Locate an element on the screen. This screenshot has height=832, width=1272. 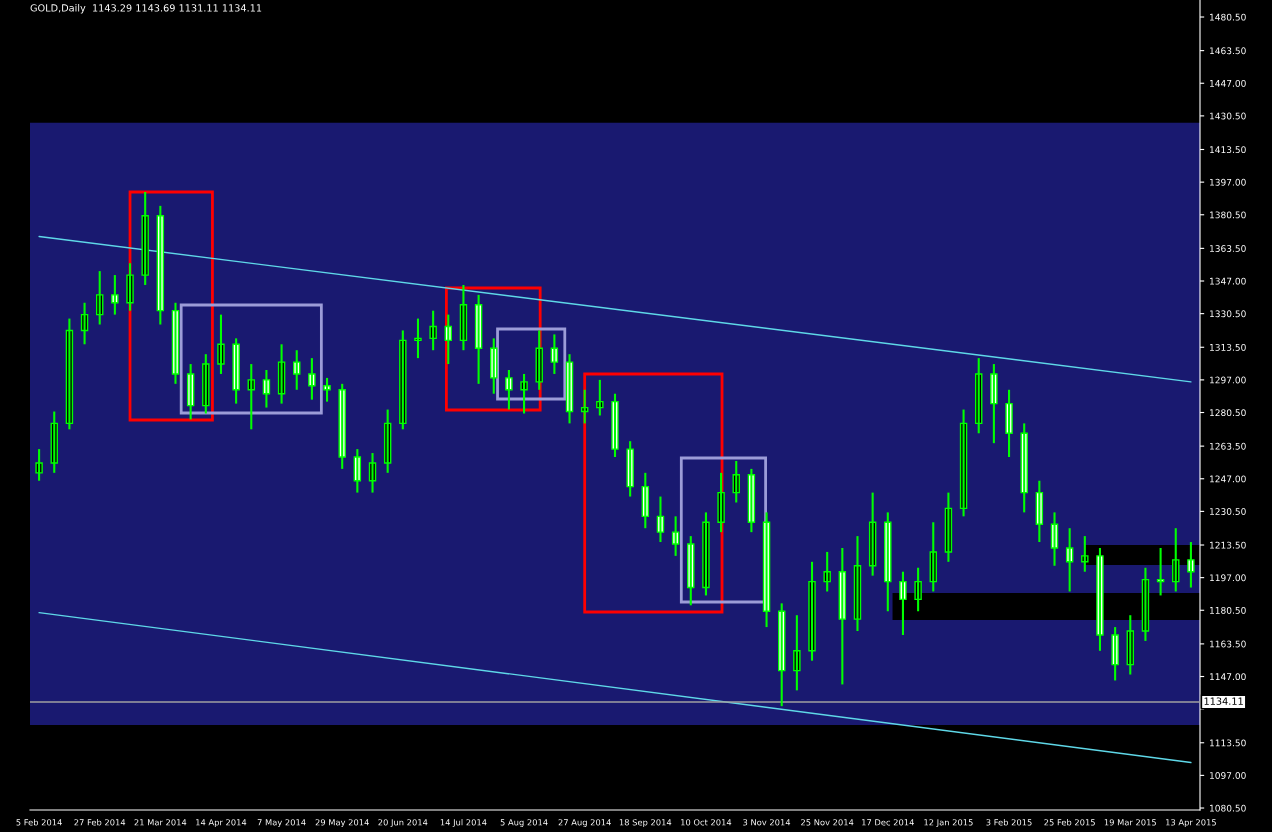
y-tick-label: 1263.50 is located at coordinates (1228, 446).